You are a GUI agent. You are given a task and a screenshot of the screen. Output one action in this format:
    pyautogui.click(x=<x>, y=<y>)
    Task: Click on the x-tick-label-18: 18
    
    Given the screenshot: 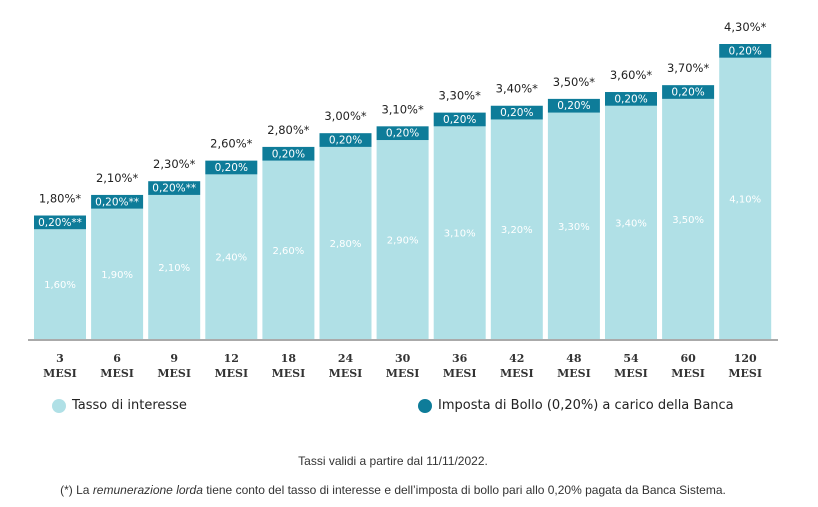 What is the action you would take?
    pyautogui.click(x=289, y=358)
    